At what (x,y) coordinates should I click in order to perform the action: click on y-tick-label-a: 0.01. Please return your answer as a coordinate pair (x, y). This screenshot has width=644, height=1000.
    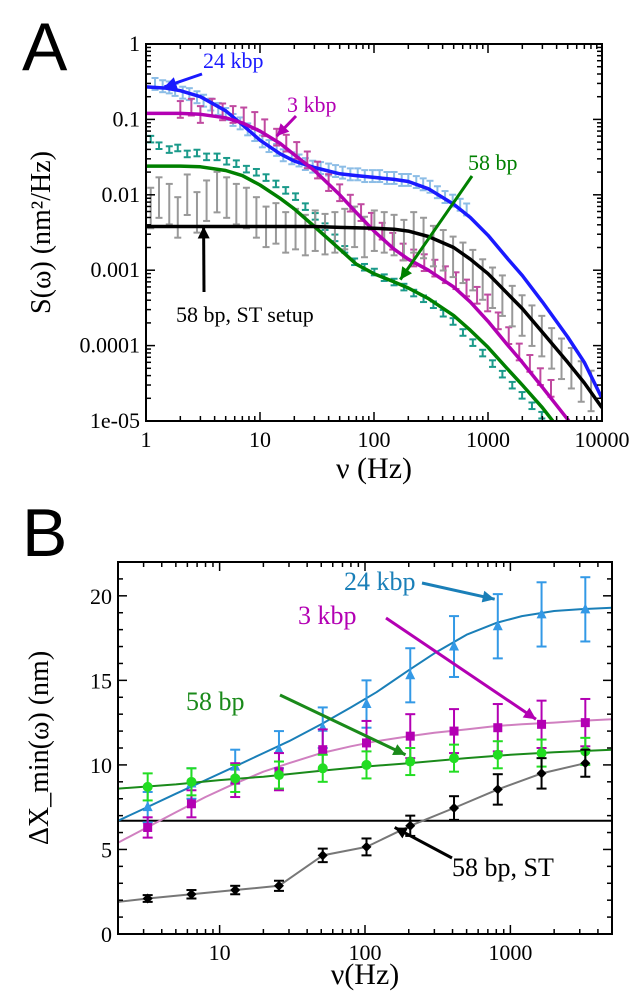
    Looking at the image, I should click on (121, 194).